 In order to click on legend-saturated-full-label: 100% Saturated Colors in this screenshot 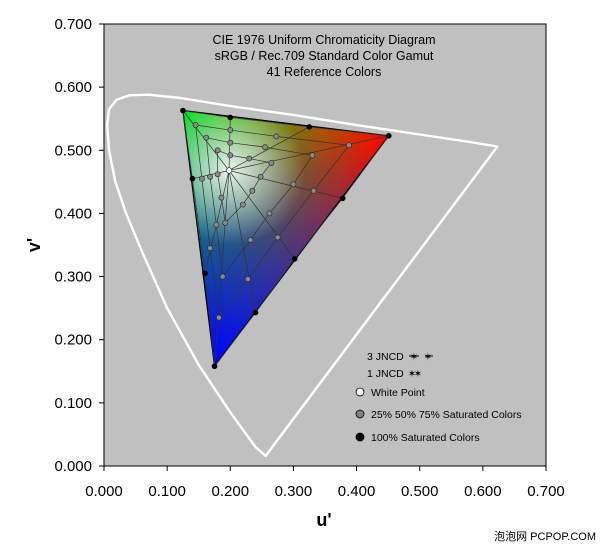, I will do `click(425, 438)`.